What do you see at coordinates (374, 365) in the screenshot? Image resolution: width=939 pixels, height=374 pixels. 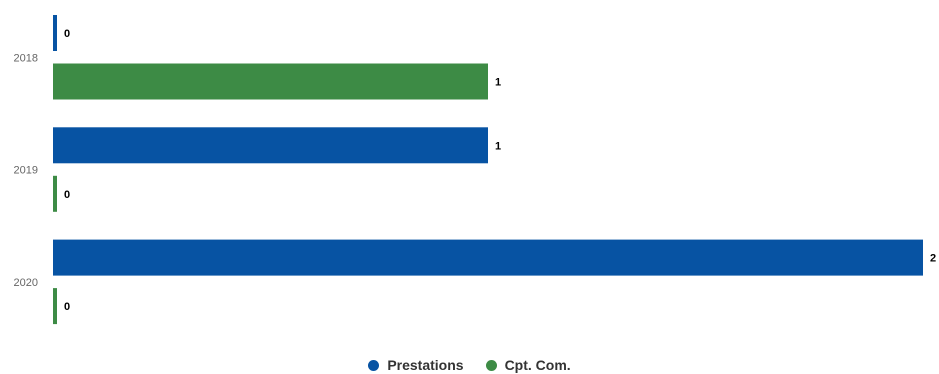 I see `legend-marker-prestations` at bounding box center [374, 365].